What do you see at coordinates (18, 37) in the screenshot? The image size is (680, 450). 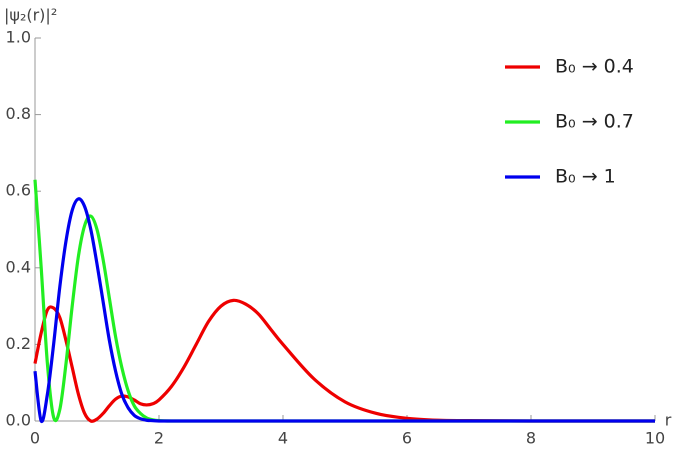 I see `y-tick-label: 1.0` at bounding box center [18, 37].